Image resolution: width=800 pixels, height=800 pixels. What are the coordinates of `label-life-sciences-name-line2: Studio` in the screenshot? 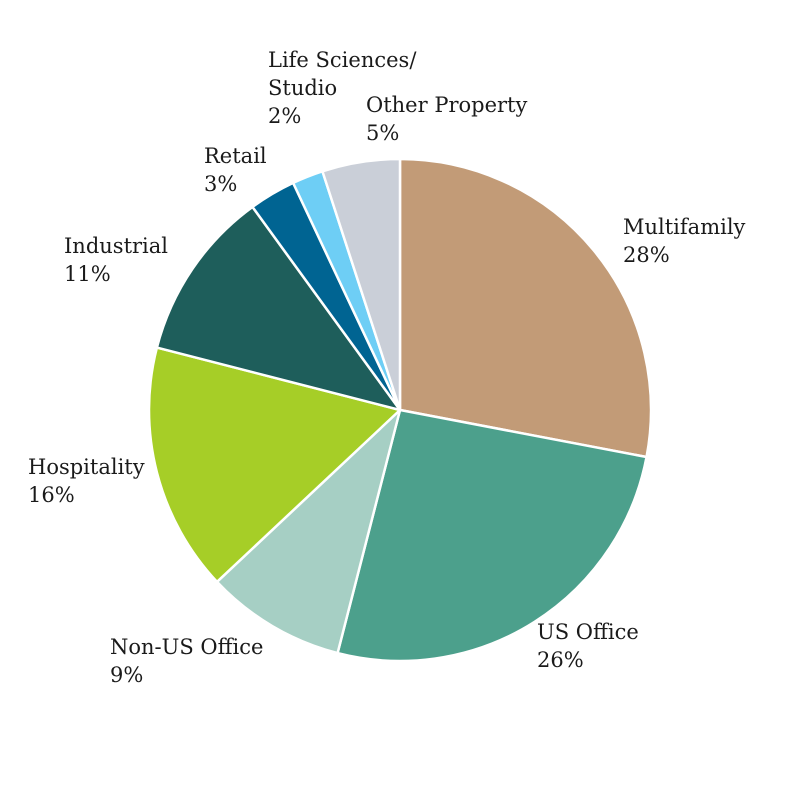 It's located at (302, 88).